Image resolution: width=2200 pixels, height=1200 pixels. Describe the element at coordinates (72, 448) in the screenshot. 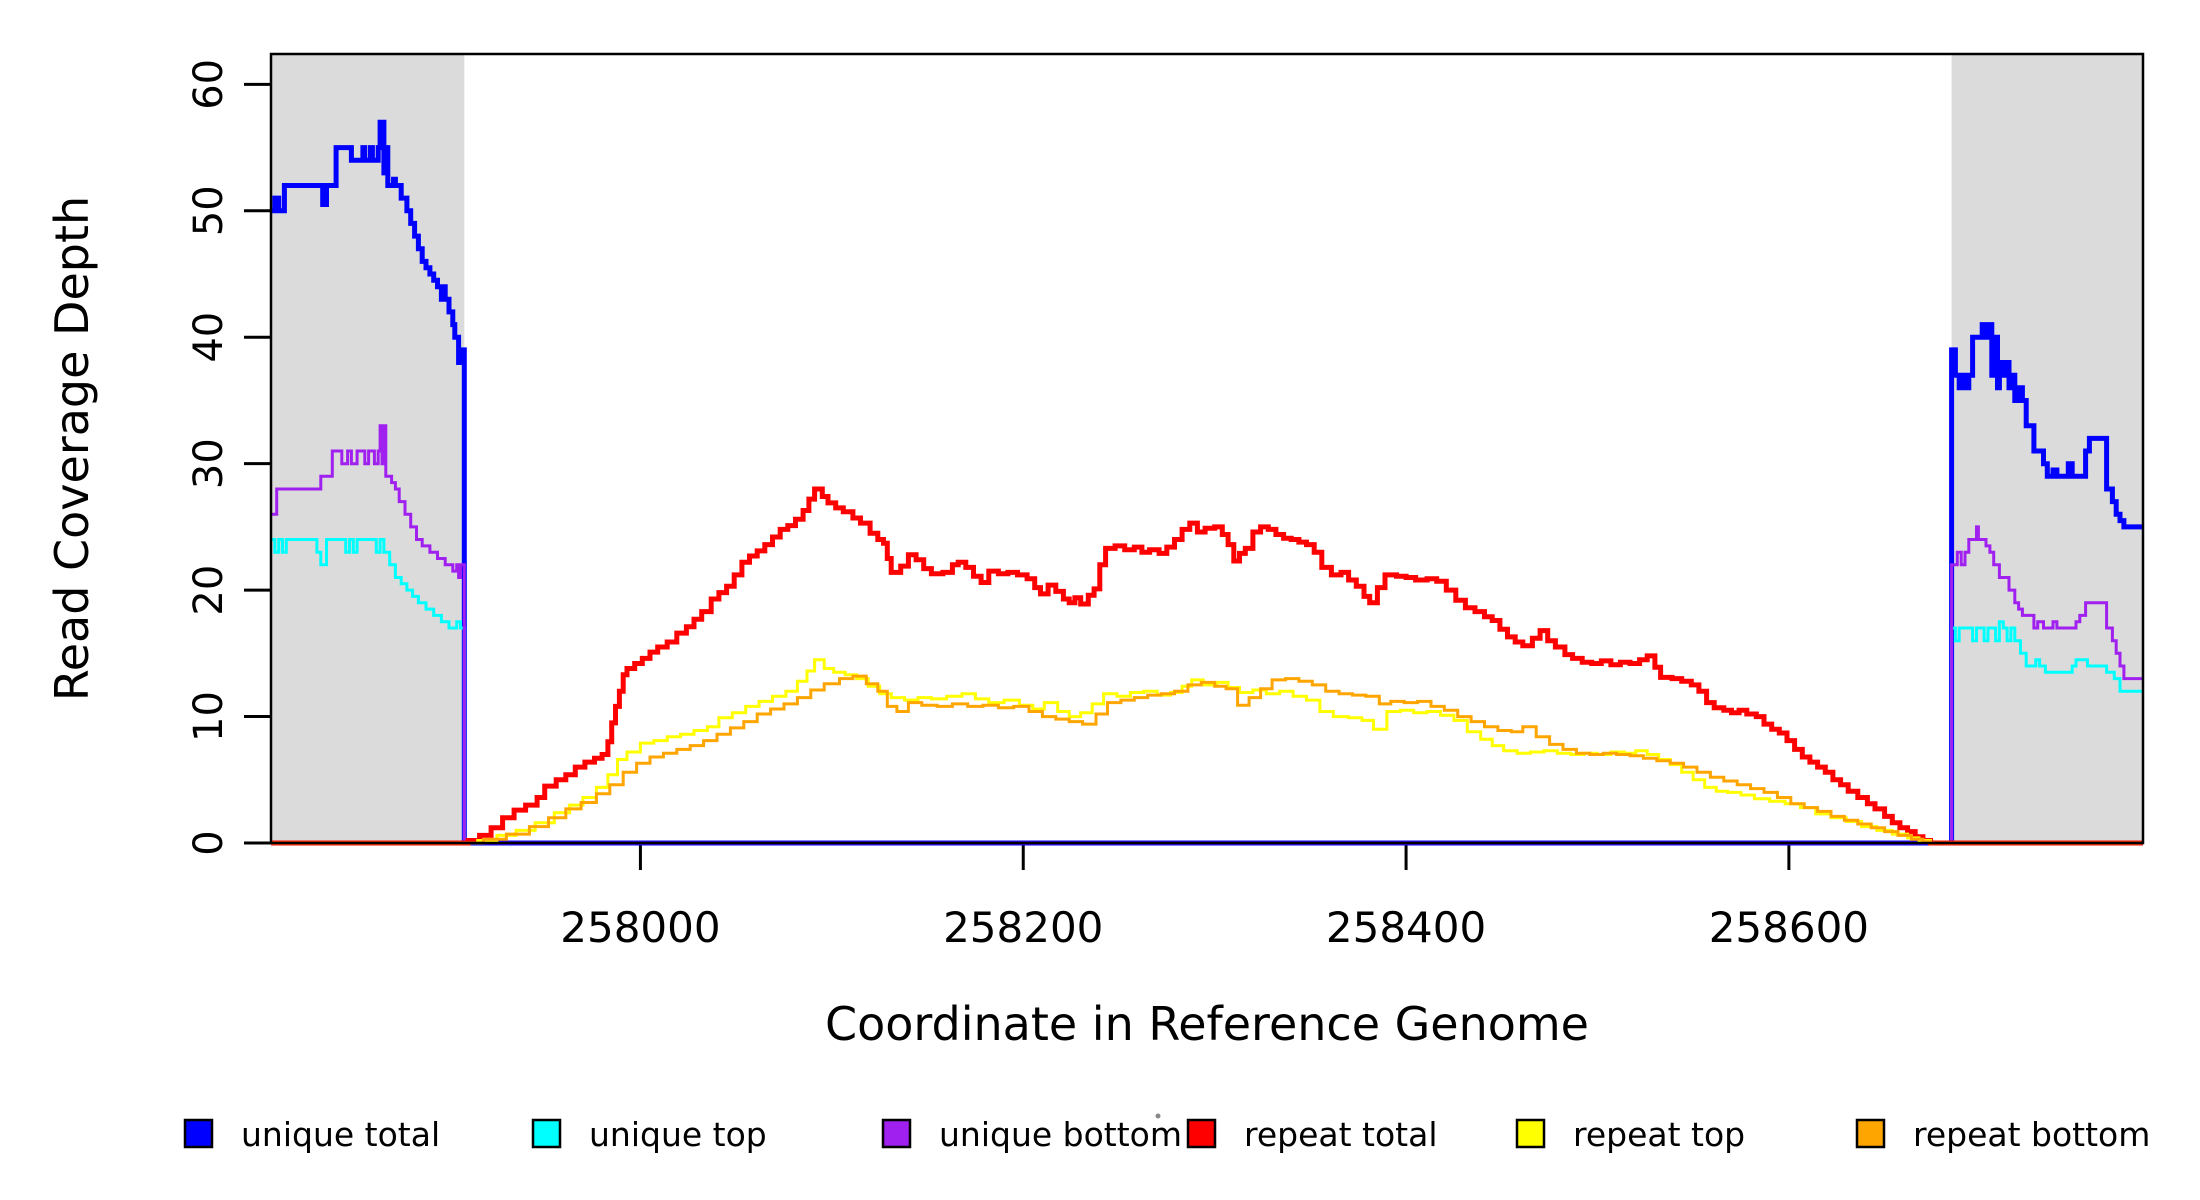

I see `y-axis-title: Read Coverage Depth` at that location.